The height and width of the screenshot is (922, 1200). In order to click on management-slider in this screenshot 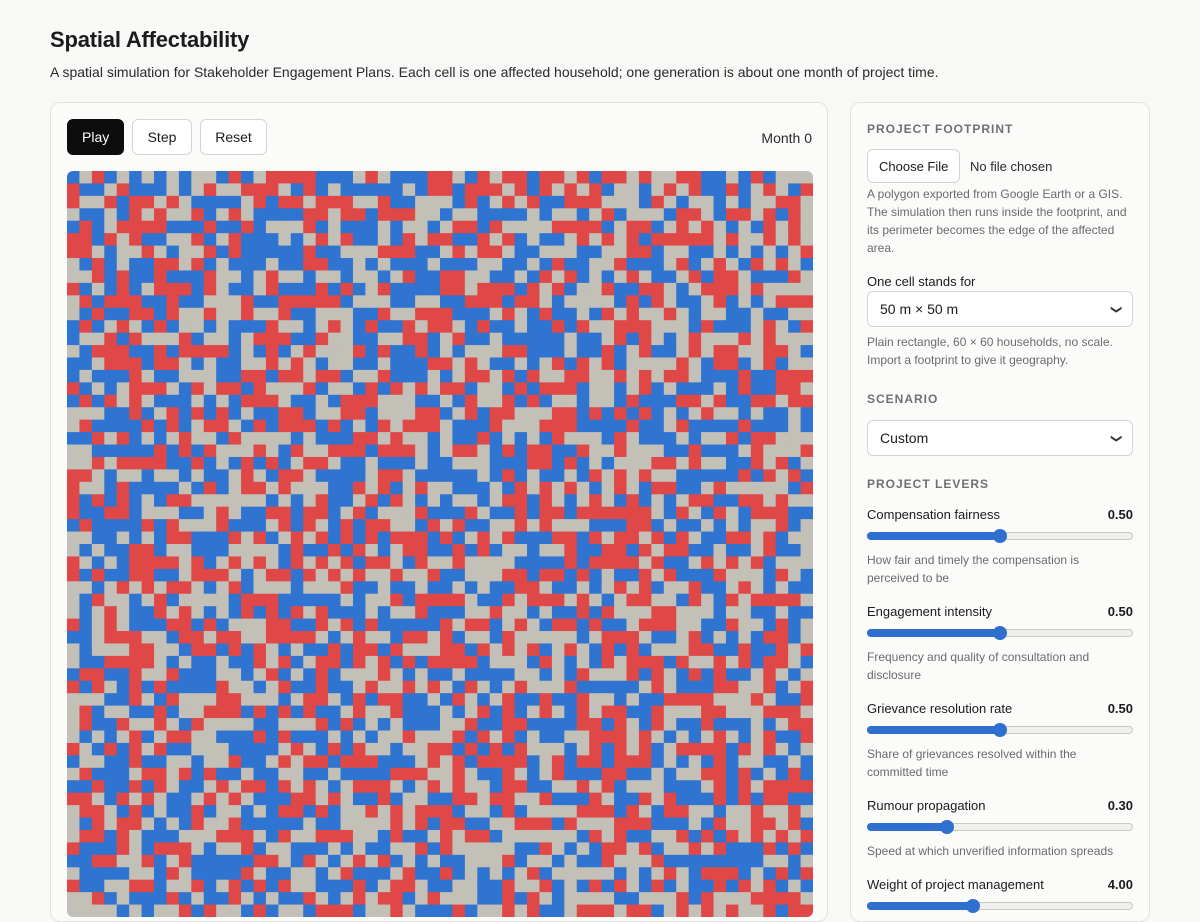, I will do `click(1000, 906)`.